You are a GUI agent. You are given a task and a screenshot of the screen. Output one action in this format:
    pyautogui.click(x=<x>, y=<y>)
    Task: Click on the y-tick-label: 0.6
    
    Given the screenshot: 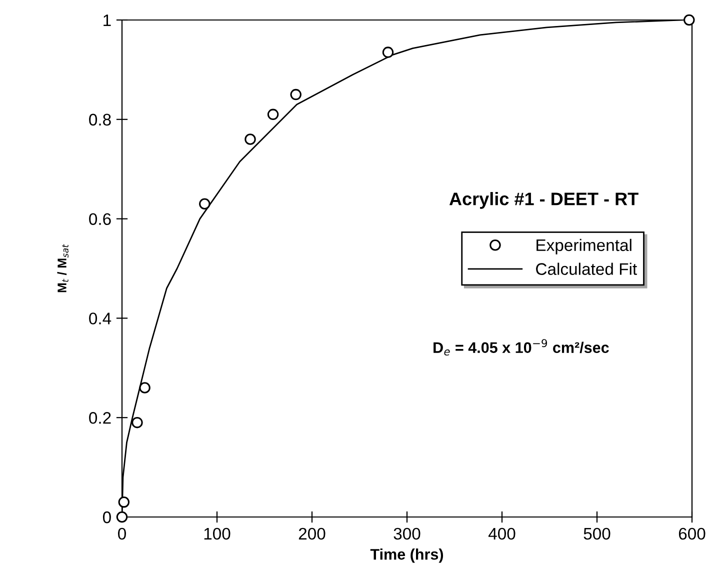 What is the action you would take?
    pyautogui.click(x=100, y=219)
    